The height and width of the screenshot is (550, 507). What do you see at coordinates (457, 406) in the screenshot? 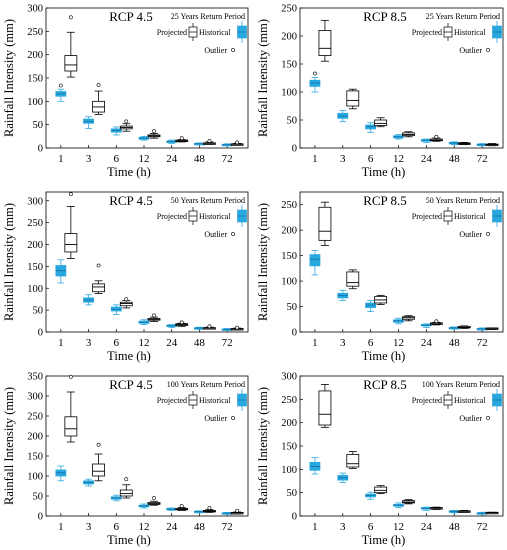
I see `legend: Projected Historical Outlier` at bounding box center [457, 406].